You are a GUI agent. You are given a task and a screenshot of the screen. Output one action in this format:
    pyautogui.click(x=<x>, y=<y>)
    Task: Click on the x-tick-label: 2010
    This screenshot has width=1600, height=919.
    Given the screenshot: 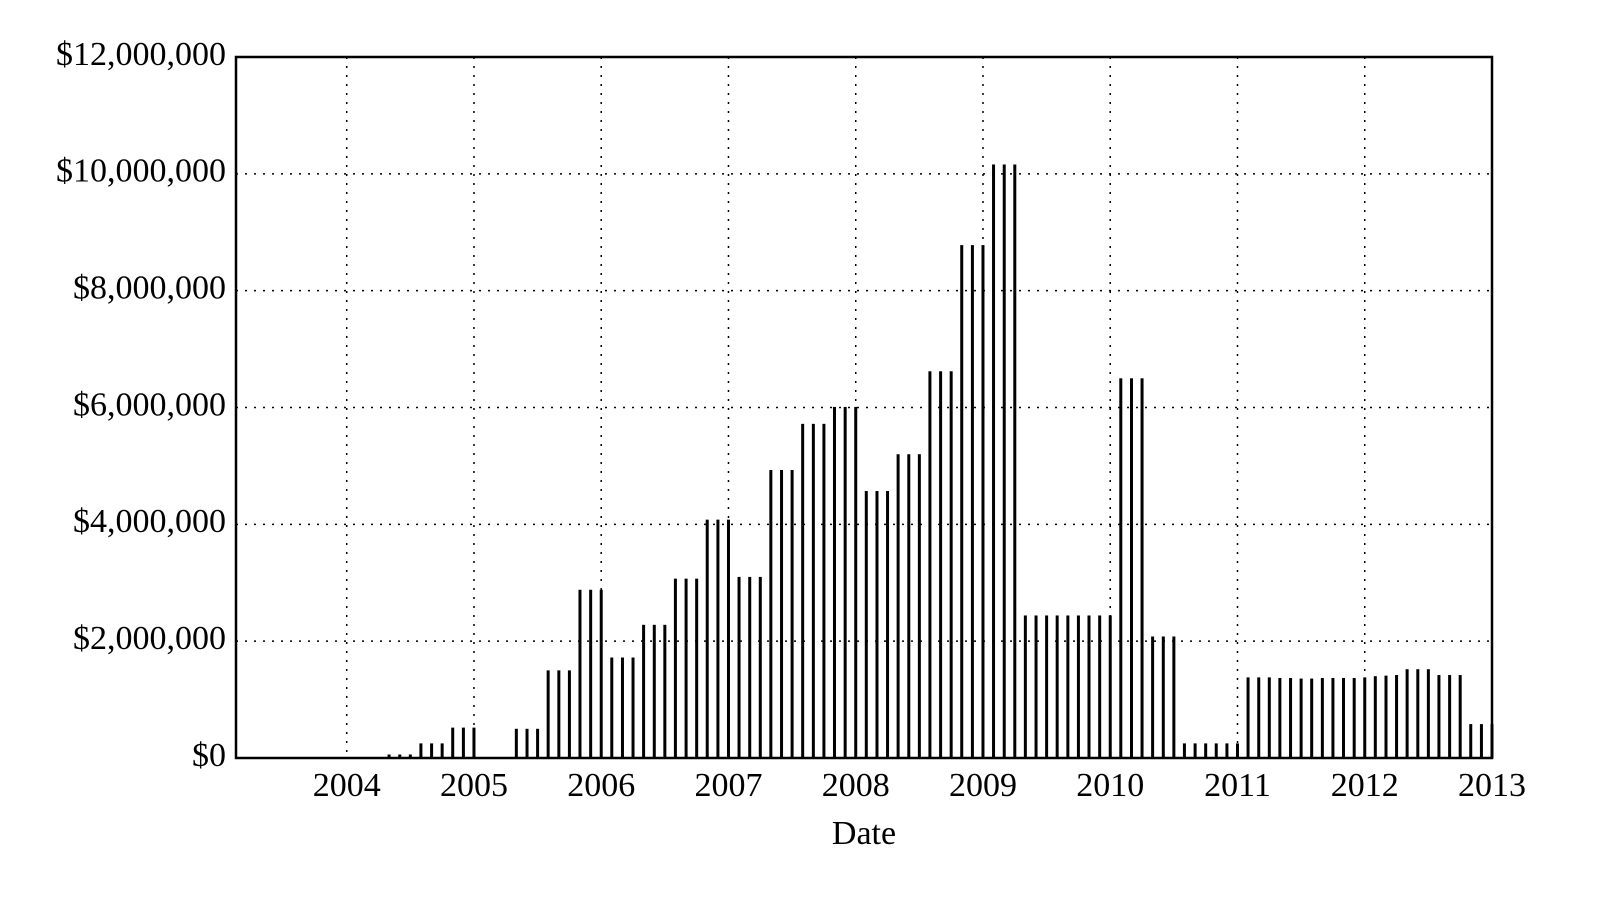 What is the action you would take?
    pyautogui.click(x=1110, y=785)
    